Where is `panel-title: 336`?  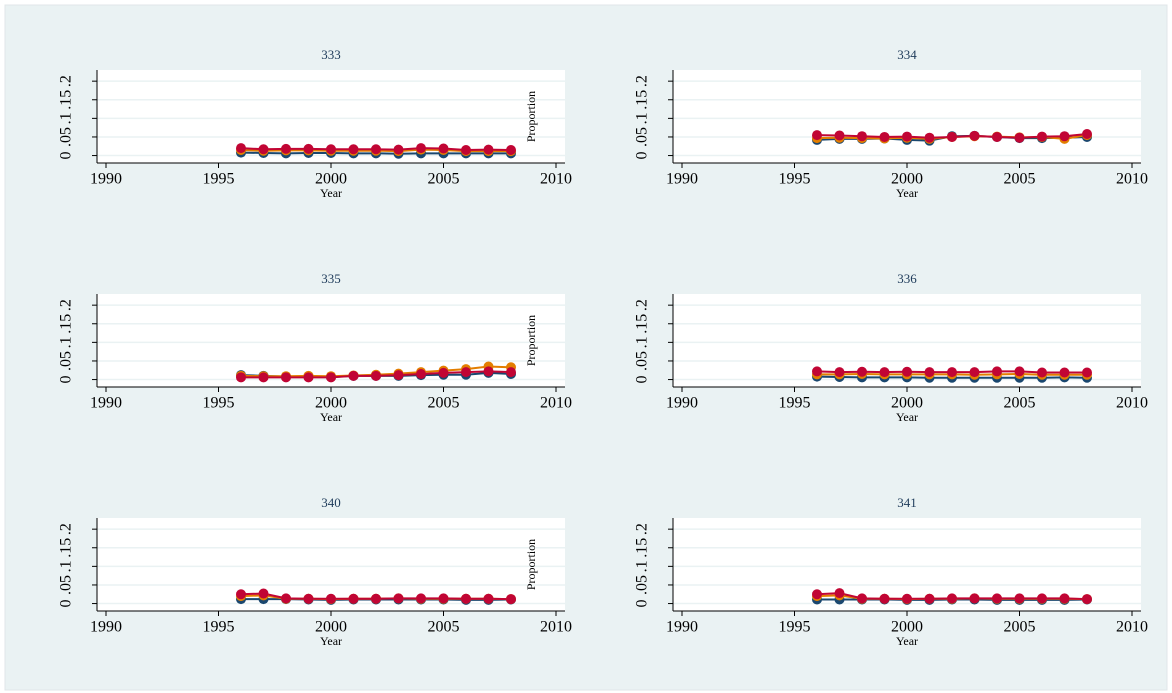 panel-title: 336 is located at coordinates (907, 278).